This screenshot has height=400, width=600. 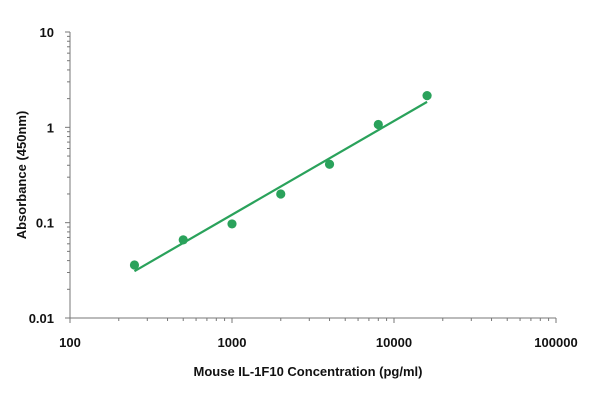 I want to click on y-tick-labels: 0.01 0.1 1 10, so click(x=41, y=175).